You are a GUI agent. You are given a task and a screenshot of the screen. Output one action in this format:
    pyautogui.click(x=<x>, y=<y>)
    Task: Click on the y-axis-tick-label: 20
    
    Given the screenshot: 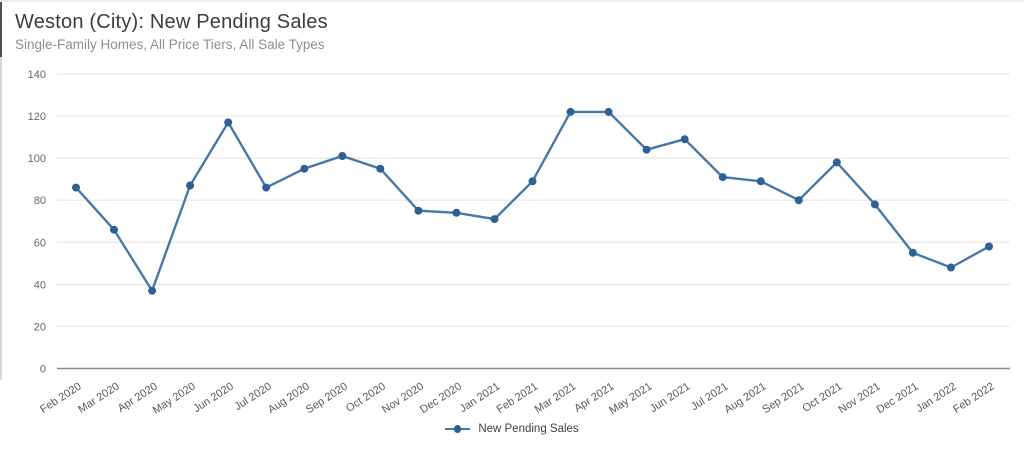 What is the action you would take?
    pyautogui.click(x=40, y=327)
    